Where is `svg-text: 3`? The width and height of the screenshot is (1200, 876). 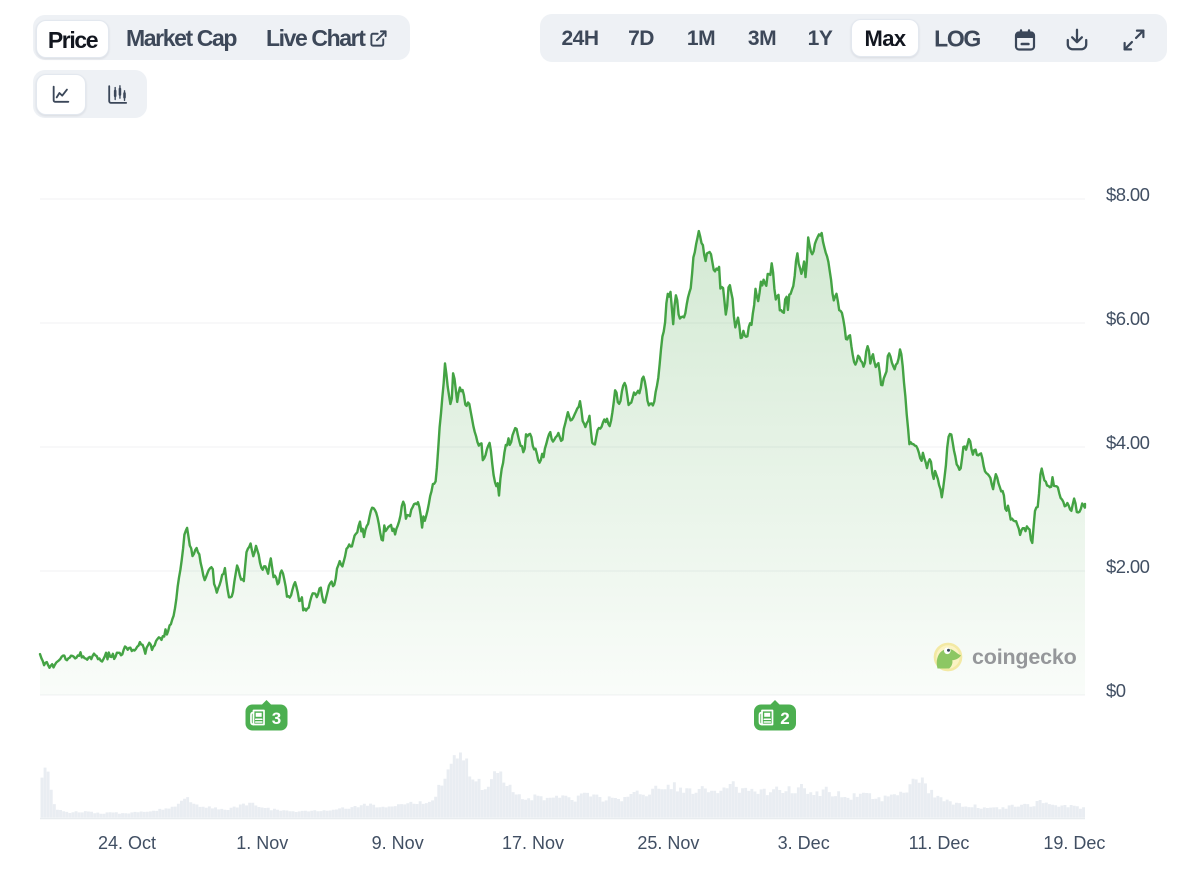
svg-text: 3 is located at coordinates (276, 718).